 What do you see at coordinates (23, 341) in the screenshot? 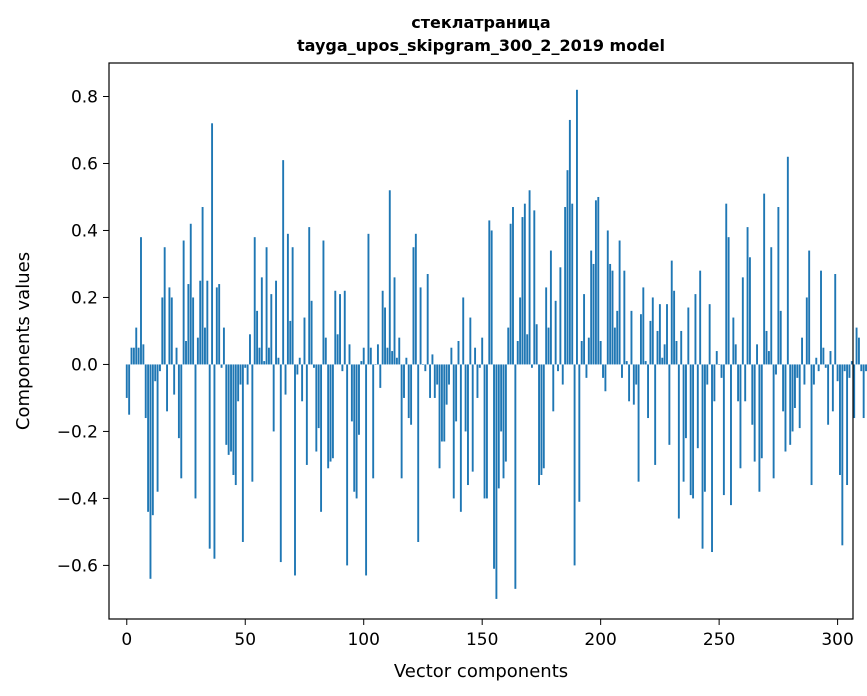
I see `y-axis-label: Components values` at bounding box center [23, 341].